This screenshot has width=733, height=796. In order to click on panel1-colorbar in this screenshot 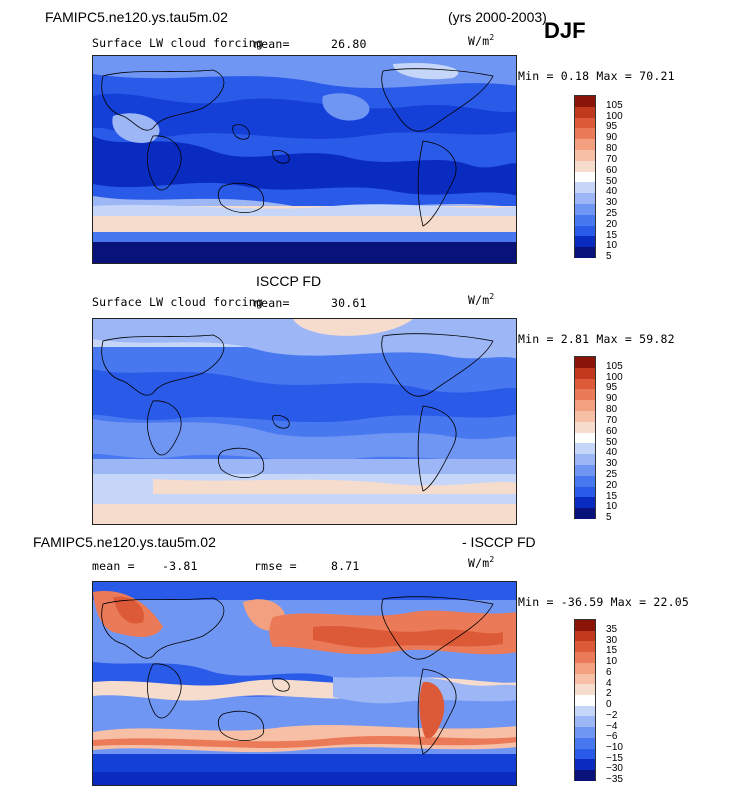, I will do `click(585, 176)`.